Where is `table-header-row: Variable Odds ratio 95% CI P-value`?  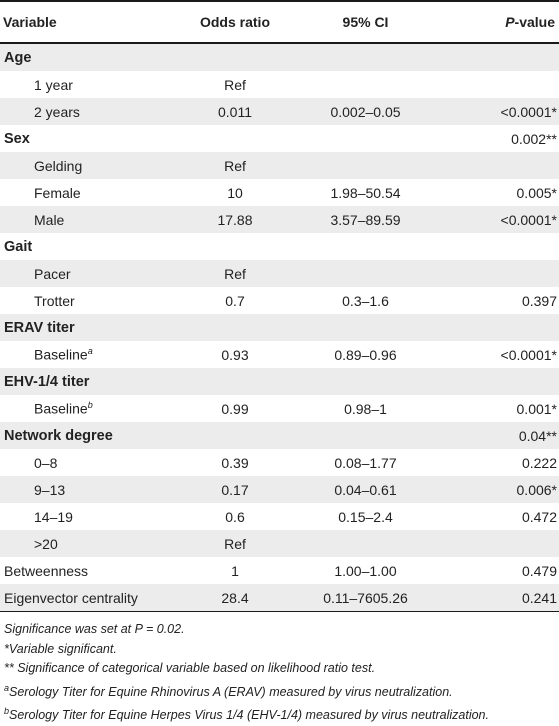 table-header-row: Variable Odds ratio 95% CI P-value is located at coordinates (279, 23).